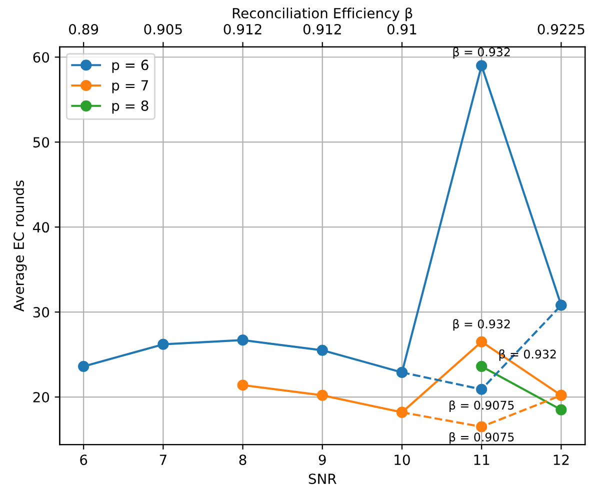 This screenshot has height=494, width=597. I want to click on annotation: 0.9225, so click(561, 29).